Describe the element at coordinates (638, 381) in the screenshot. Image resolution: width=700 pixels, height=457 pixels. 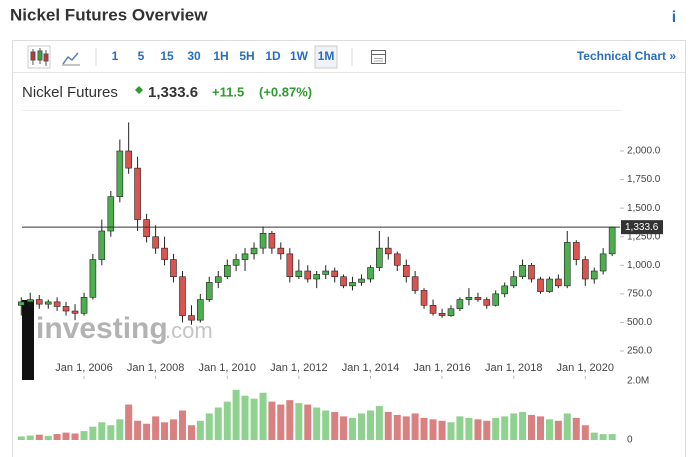
I see `volume-tick-label: 2.0M` at that location.